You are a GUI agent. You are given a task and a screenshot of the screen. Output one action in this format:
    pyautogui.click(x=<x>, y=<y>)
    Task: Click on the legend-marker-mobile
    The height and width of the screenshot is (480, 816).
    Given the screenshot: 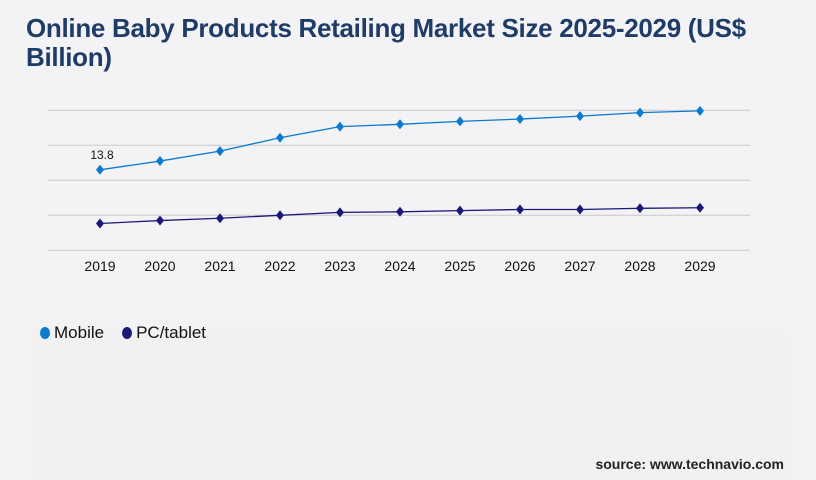 What is the action you would take?
    pyautogui.click(x=45, y=333)
    